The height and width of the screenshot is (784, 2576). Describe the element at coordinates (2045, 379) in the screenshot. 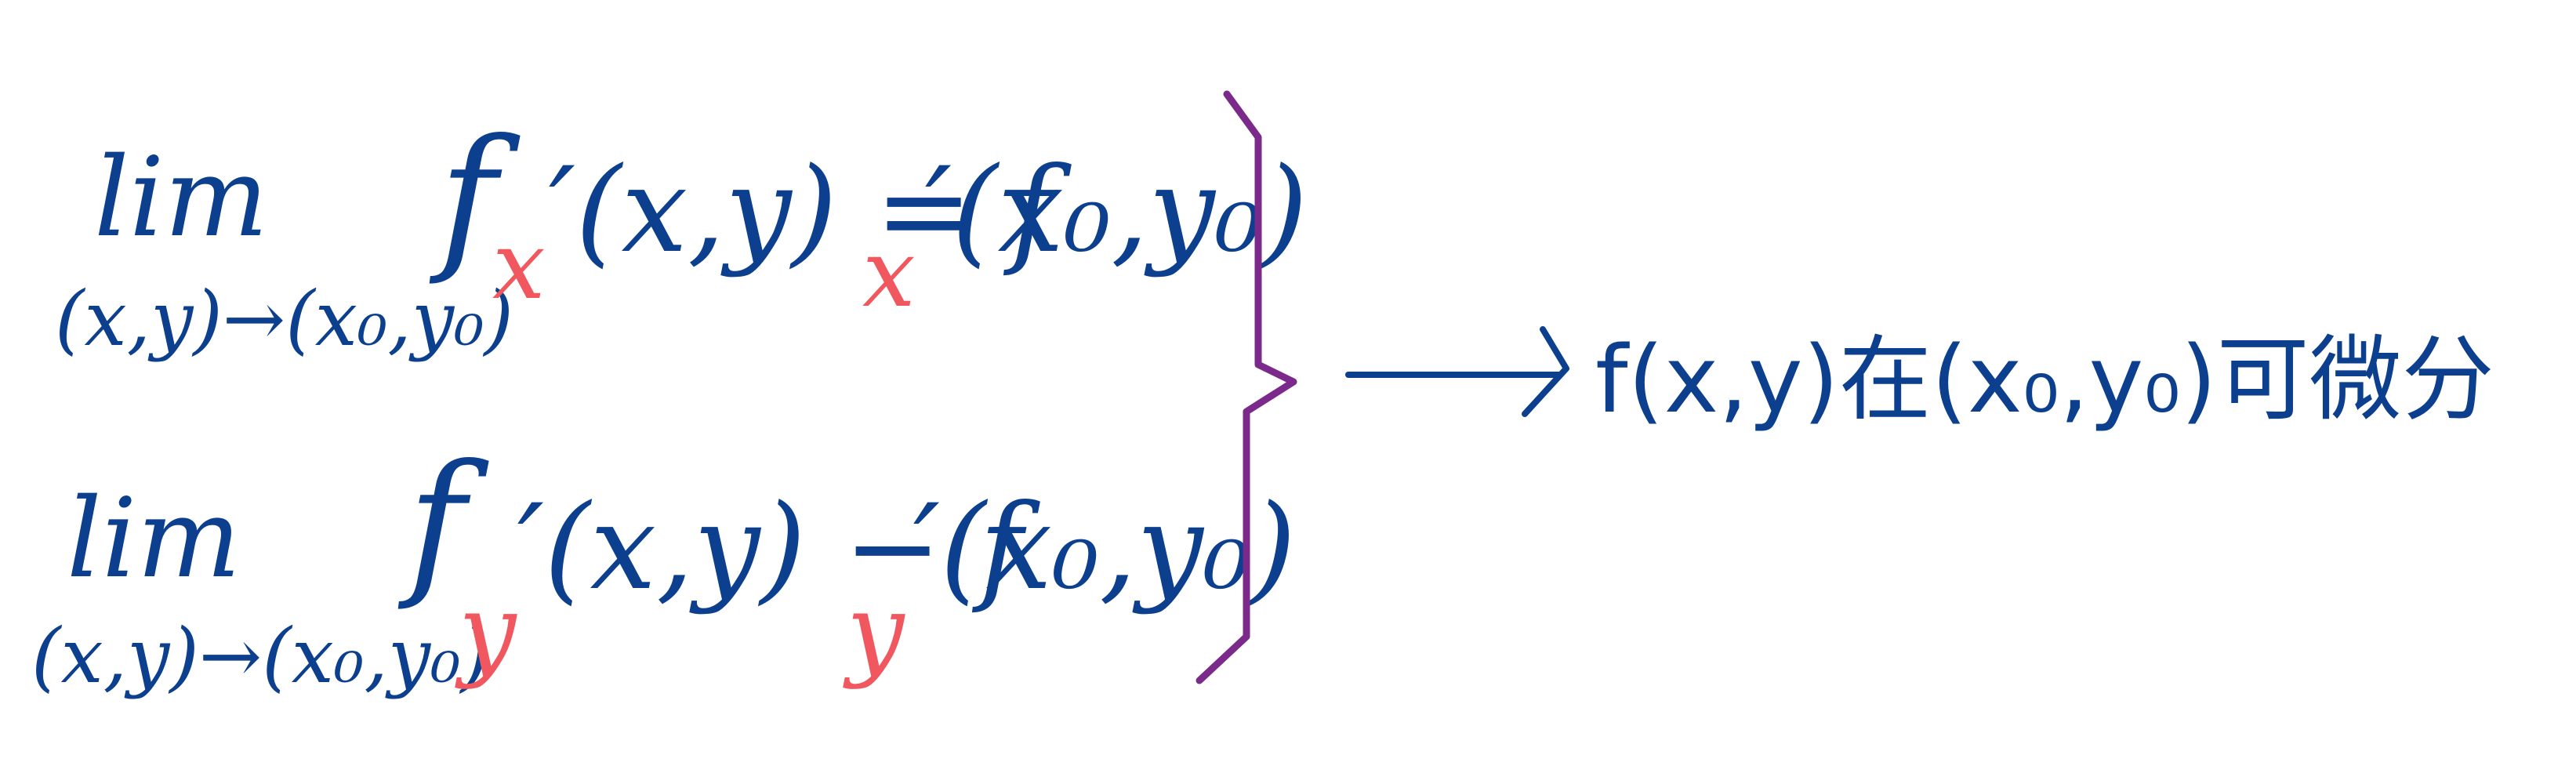

I see `conclusion-text: f(x,y)在(x₀,y₀)可微分` at that location.